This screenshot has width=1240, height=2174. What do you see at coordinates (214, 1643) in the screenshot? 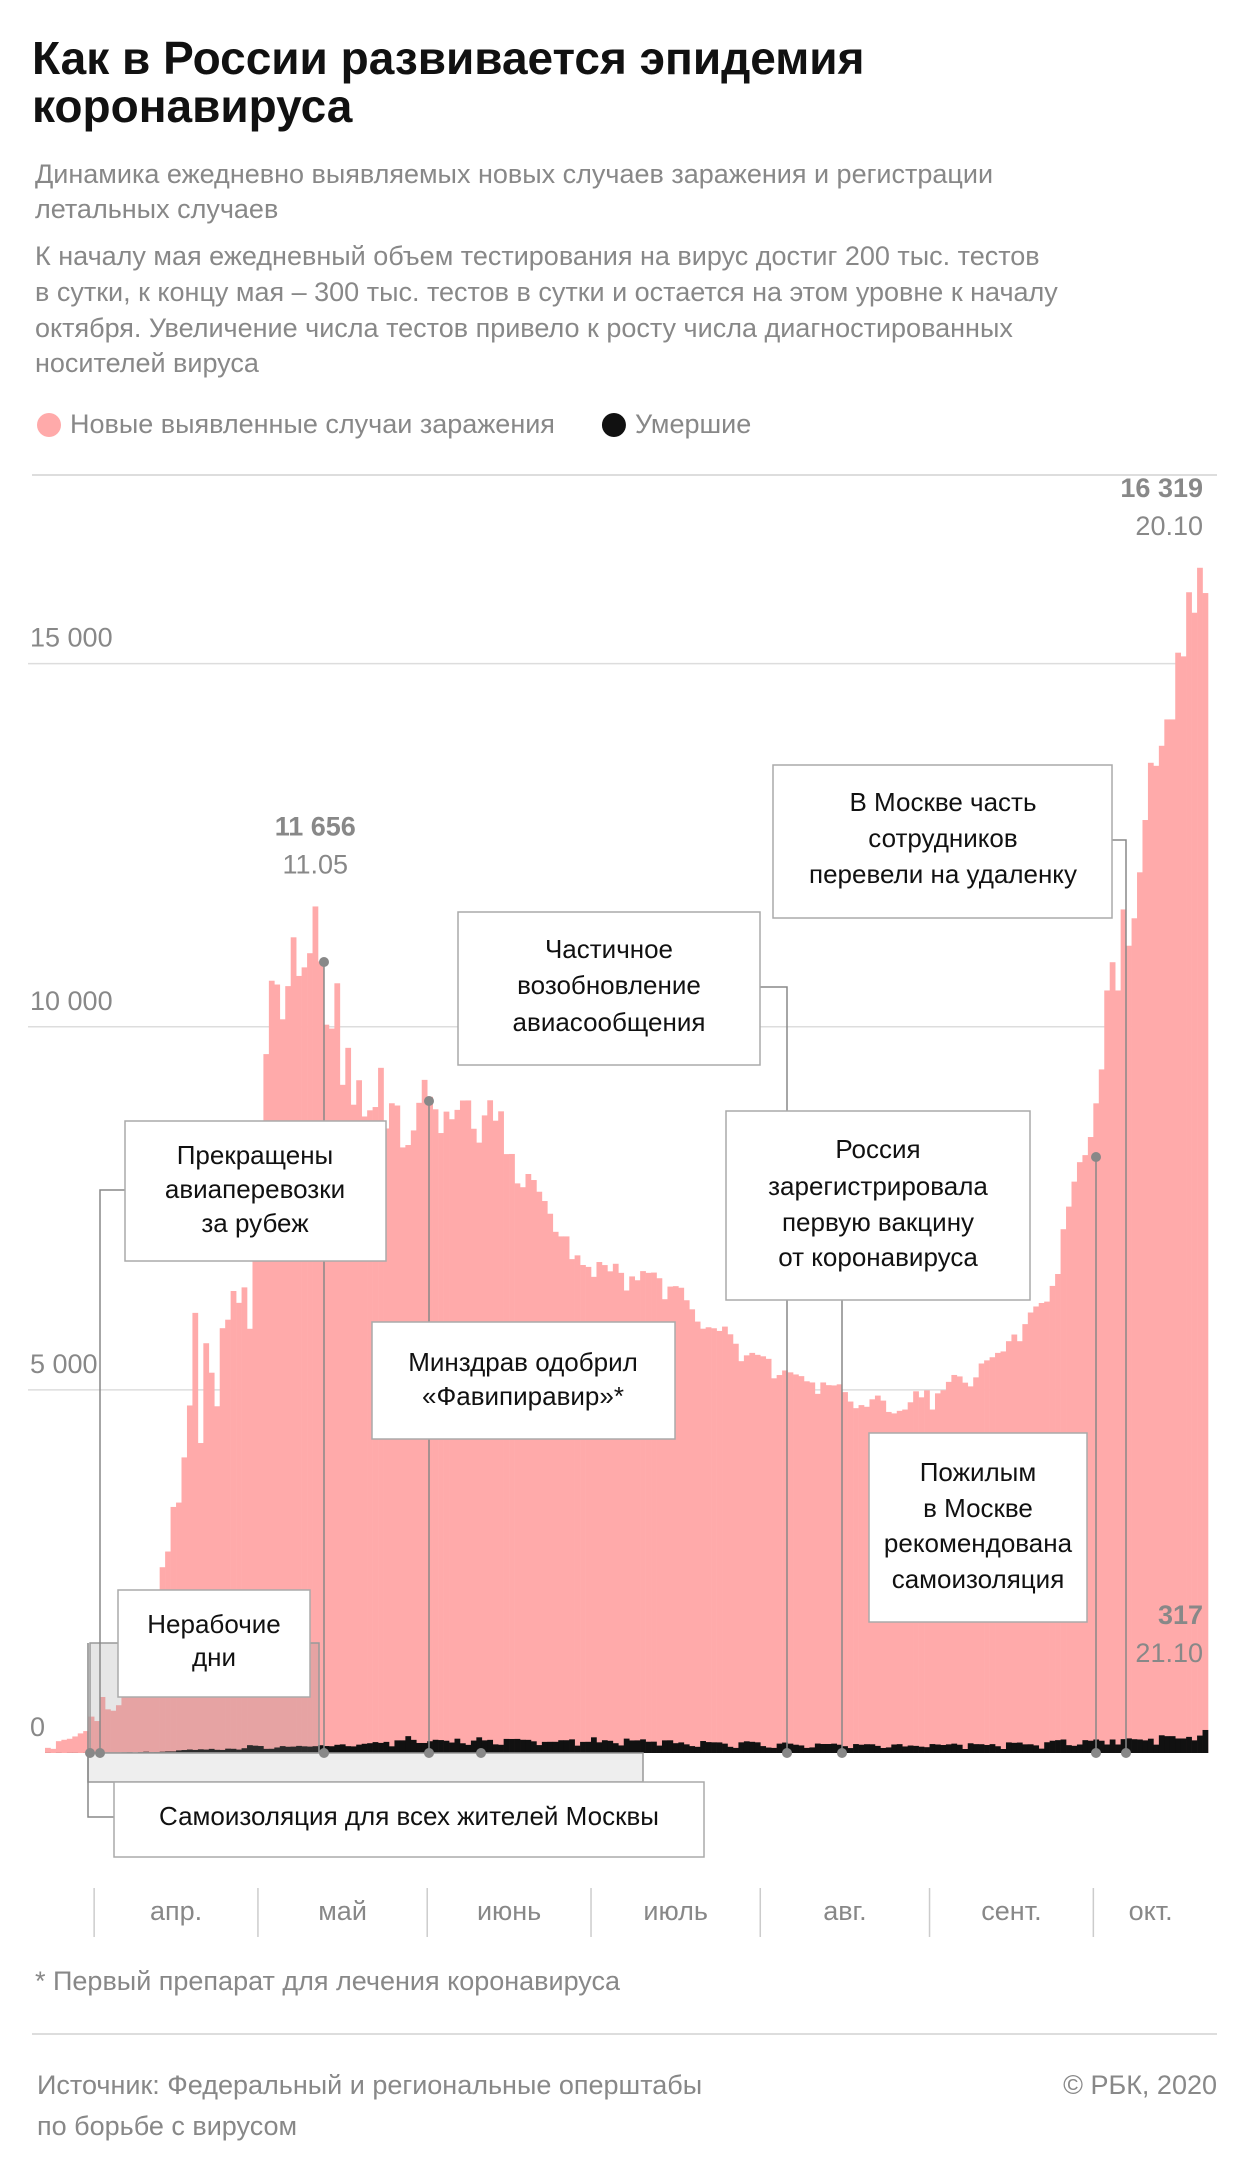
I see `annotation: Нерабочие дни` at bounding box center [214, 1643].